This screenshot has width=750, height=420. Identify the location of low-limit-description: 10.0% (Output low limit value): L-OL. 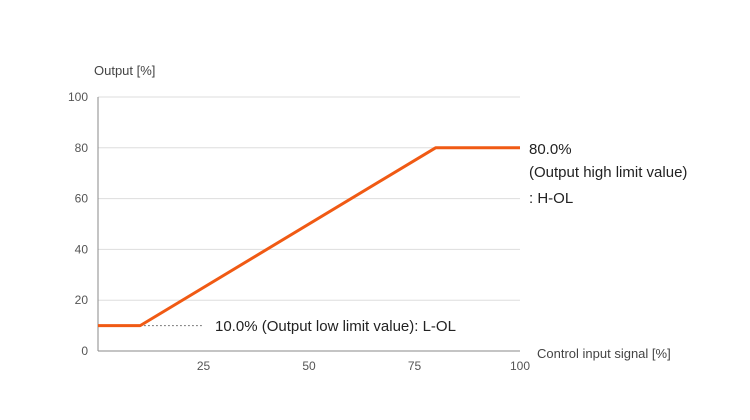
(335, 326).